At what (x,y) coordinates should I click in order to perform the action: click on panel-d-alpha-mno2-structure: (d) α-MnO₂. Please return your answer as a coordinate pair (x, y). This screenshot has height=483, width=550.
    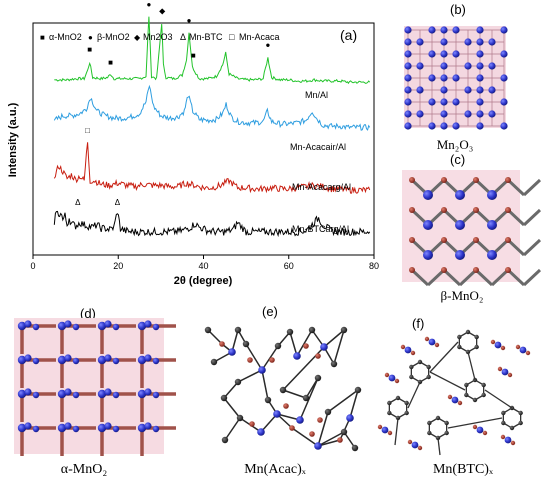
    Looking at the image, I should click on (95, 391).